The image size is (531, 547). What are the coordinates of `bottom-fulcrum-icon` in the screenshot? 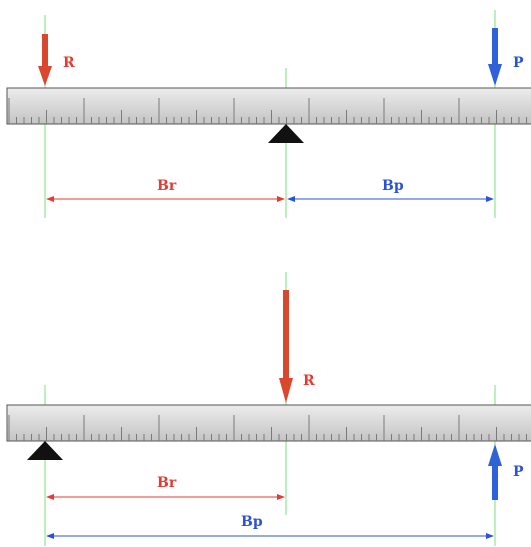 It's located at (45, 450).